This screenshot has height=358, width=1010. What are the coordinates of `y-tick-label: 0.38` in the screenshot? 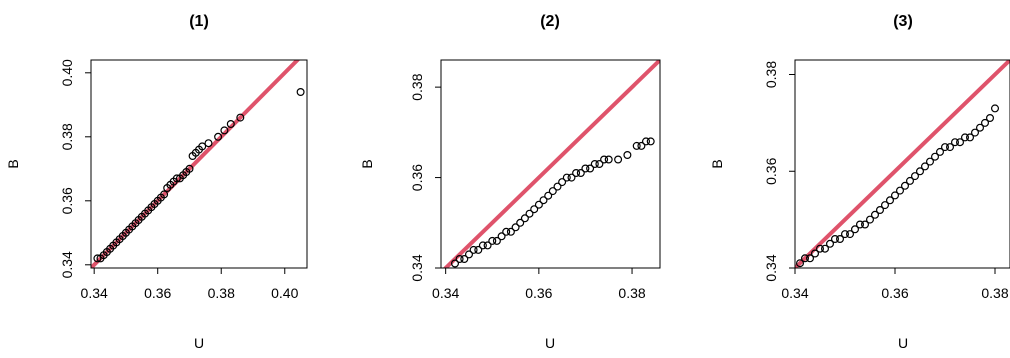 It's located at (417, 86).